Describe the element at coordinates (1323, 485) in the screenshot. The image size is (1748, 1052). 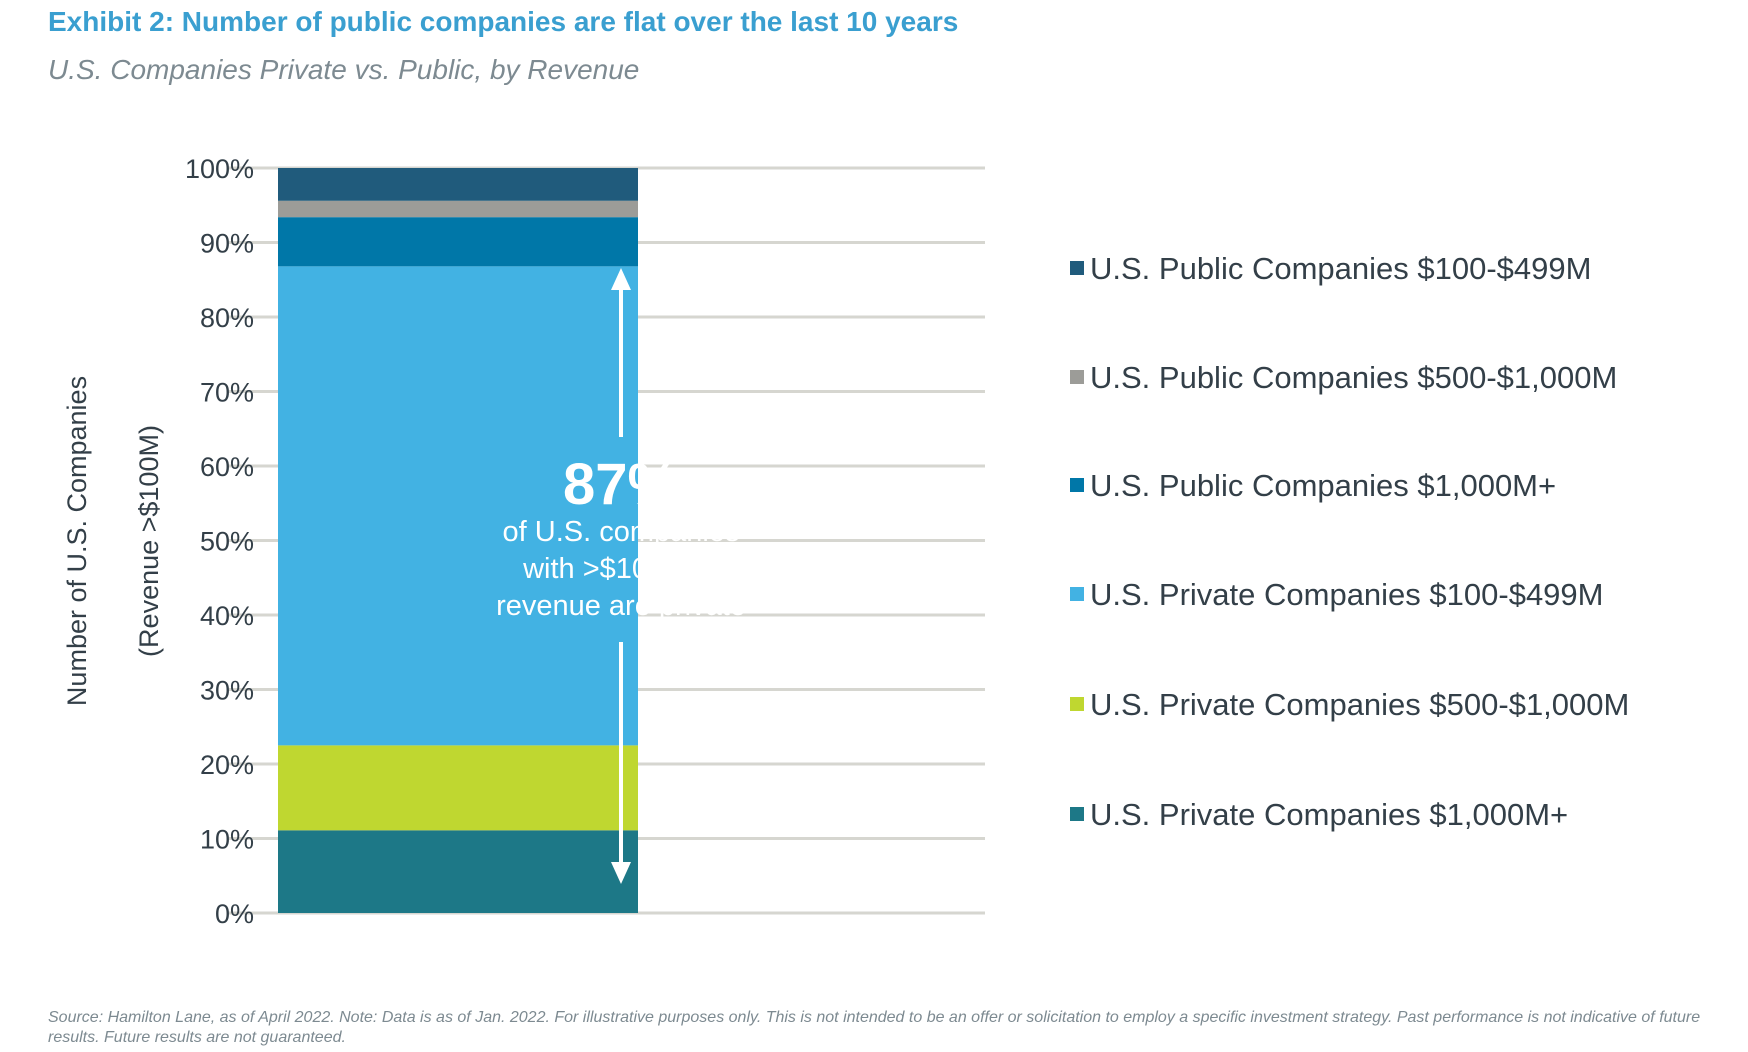
I see `legend-label: U.S. Public Companies $1,000M+` at that location.